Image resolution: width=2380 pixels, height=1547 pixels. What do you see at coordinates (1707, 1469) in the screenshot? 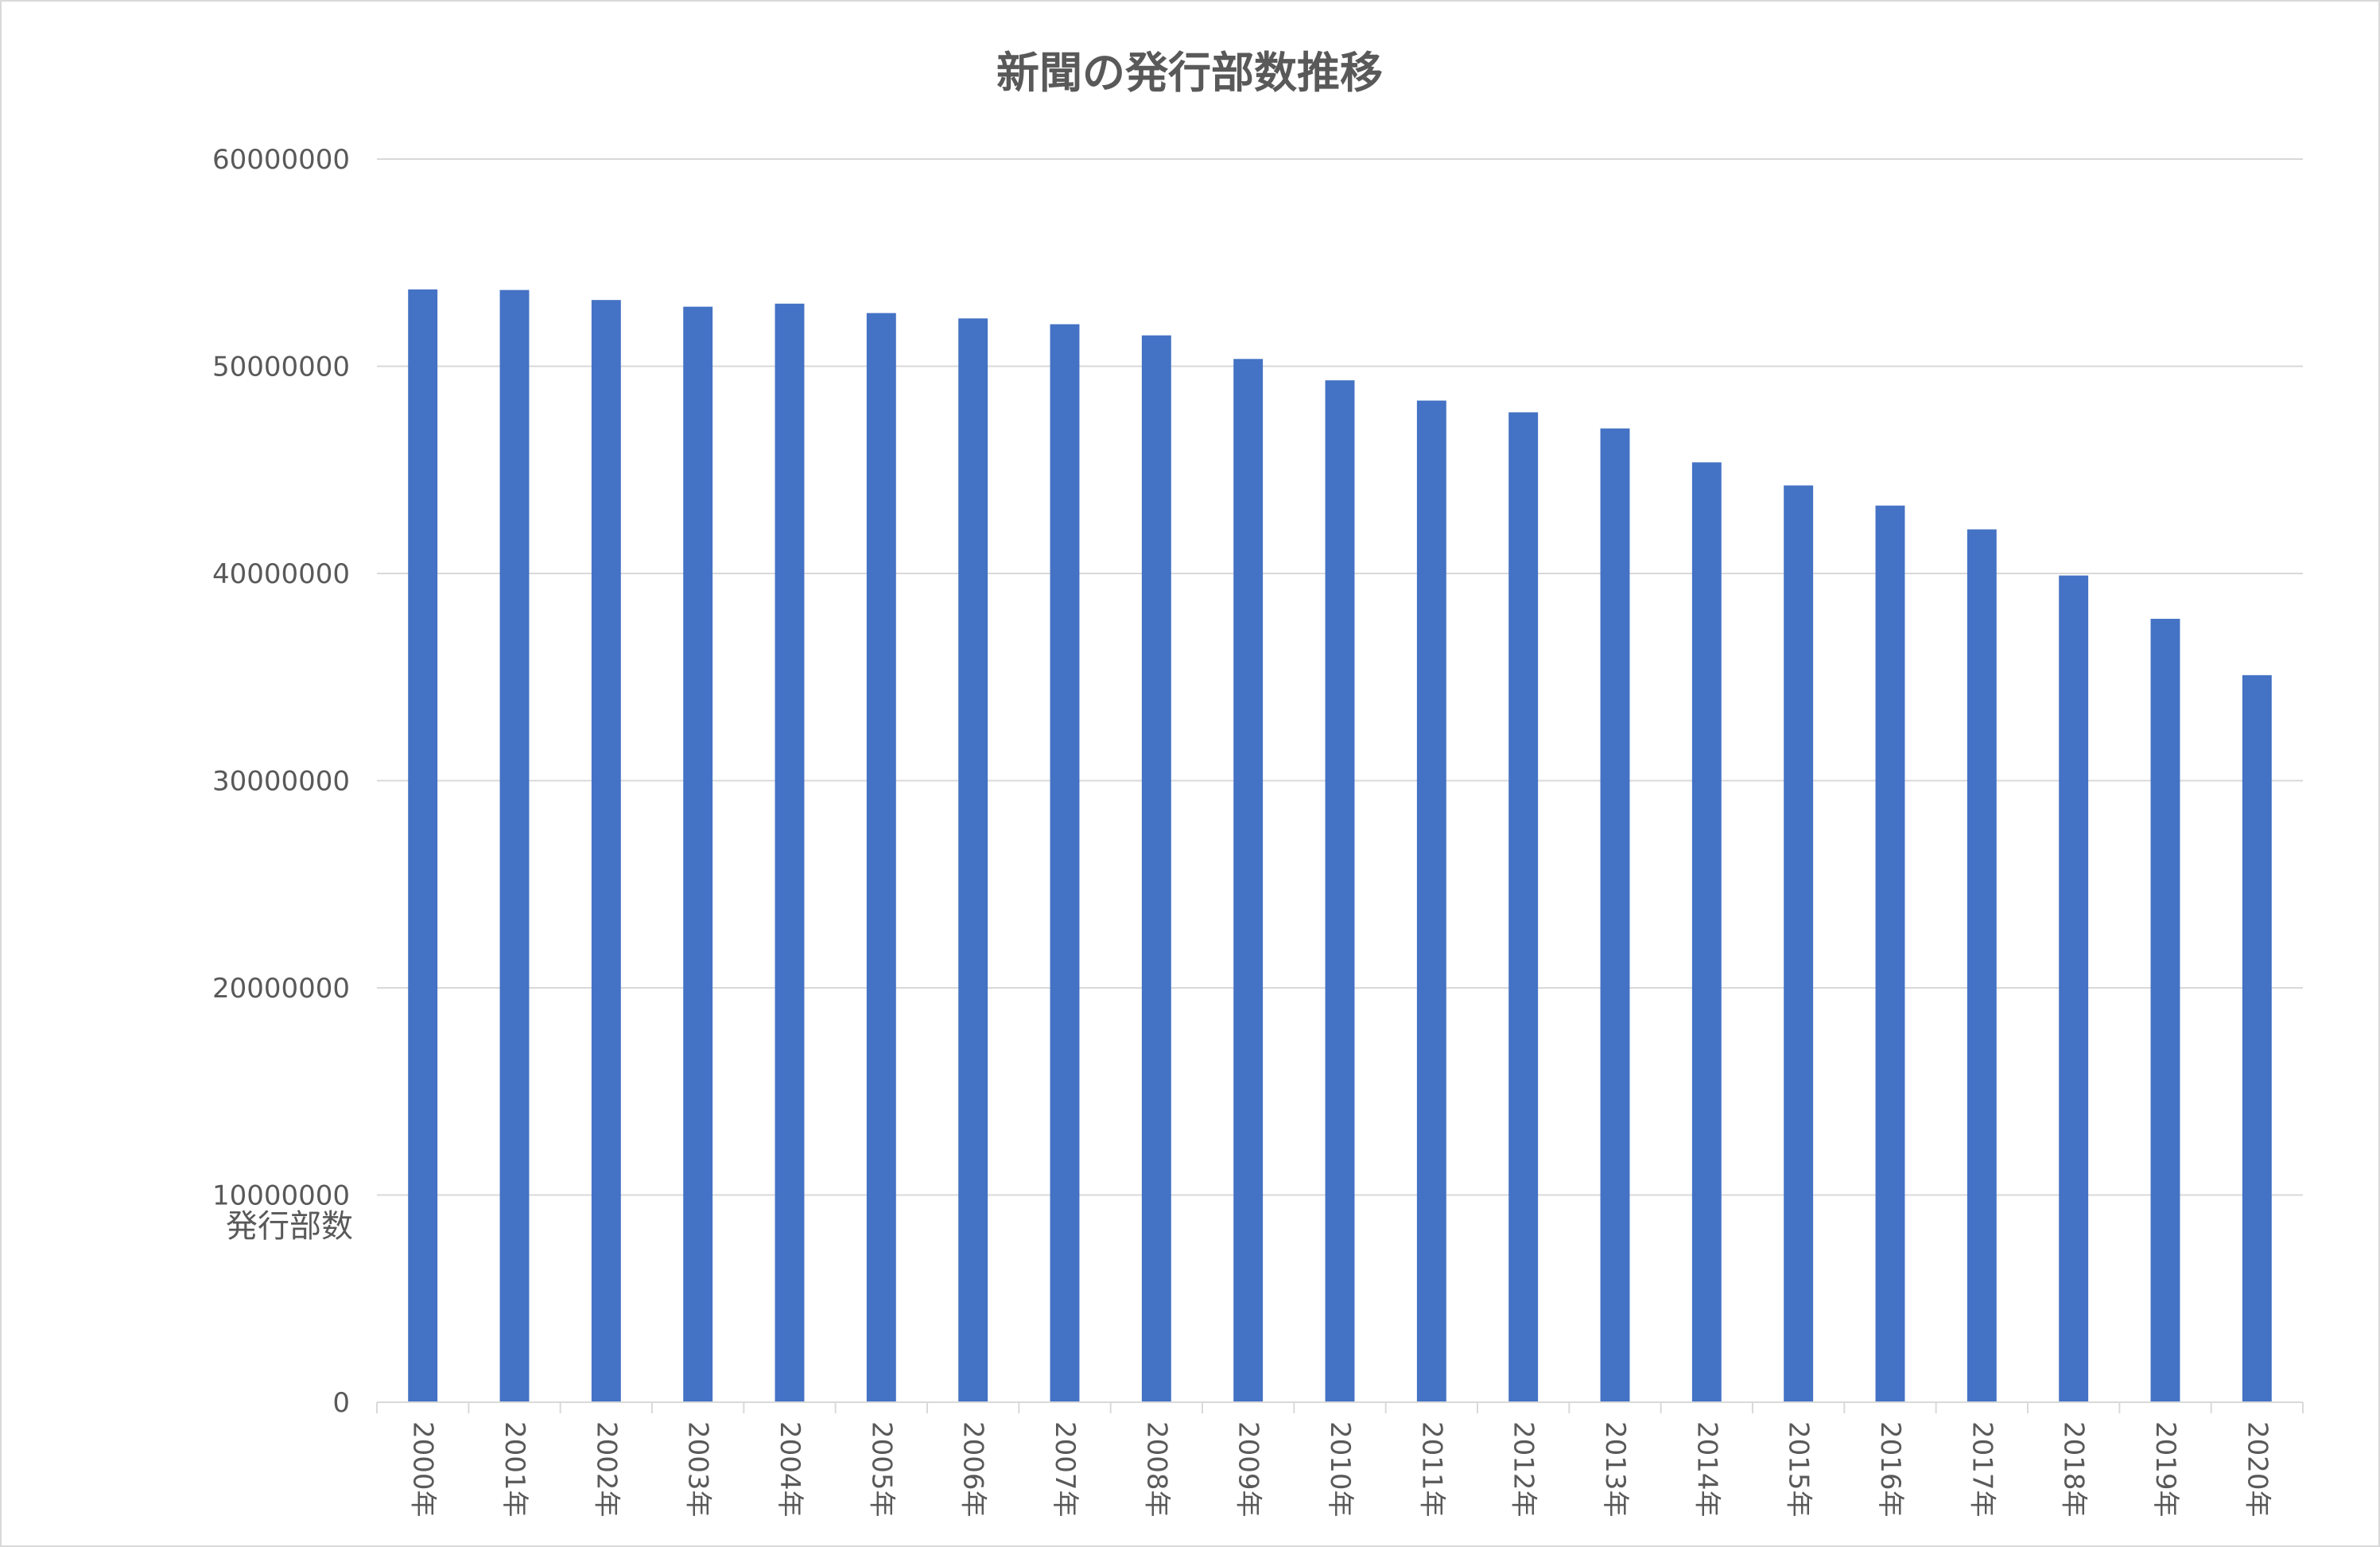
I see `x-tick-label: 2014年` at bounding box center [1707, 1469].